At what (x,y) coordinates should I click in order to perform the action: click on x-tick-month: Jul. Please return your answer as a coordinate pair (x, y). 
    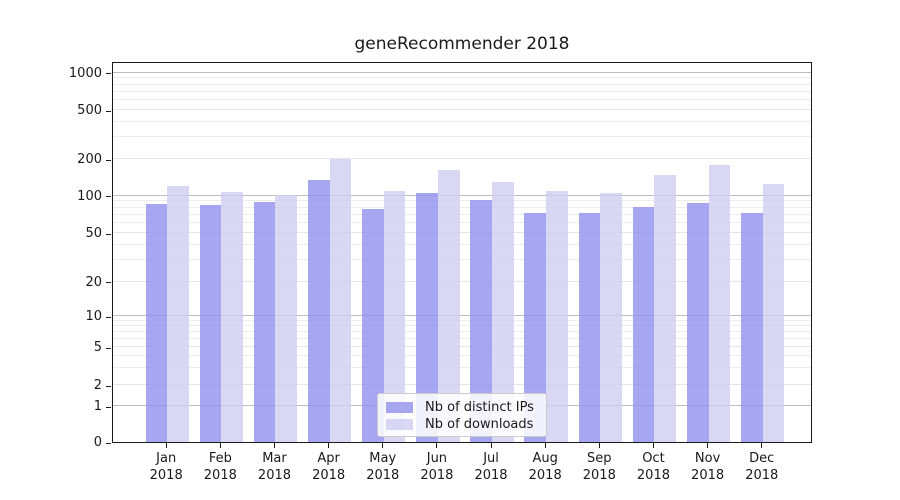
    Looking at the image, I should click on (491, 458).